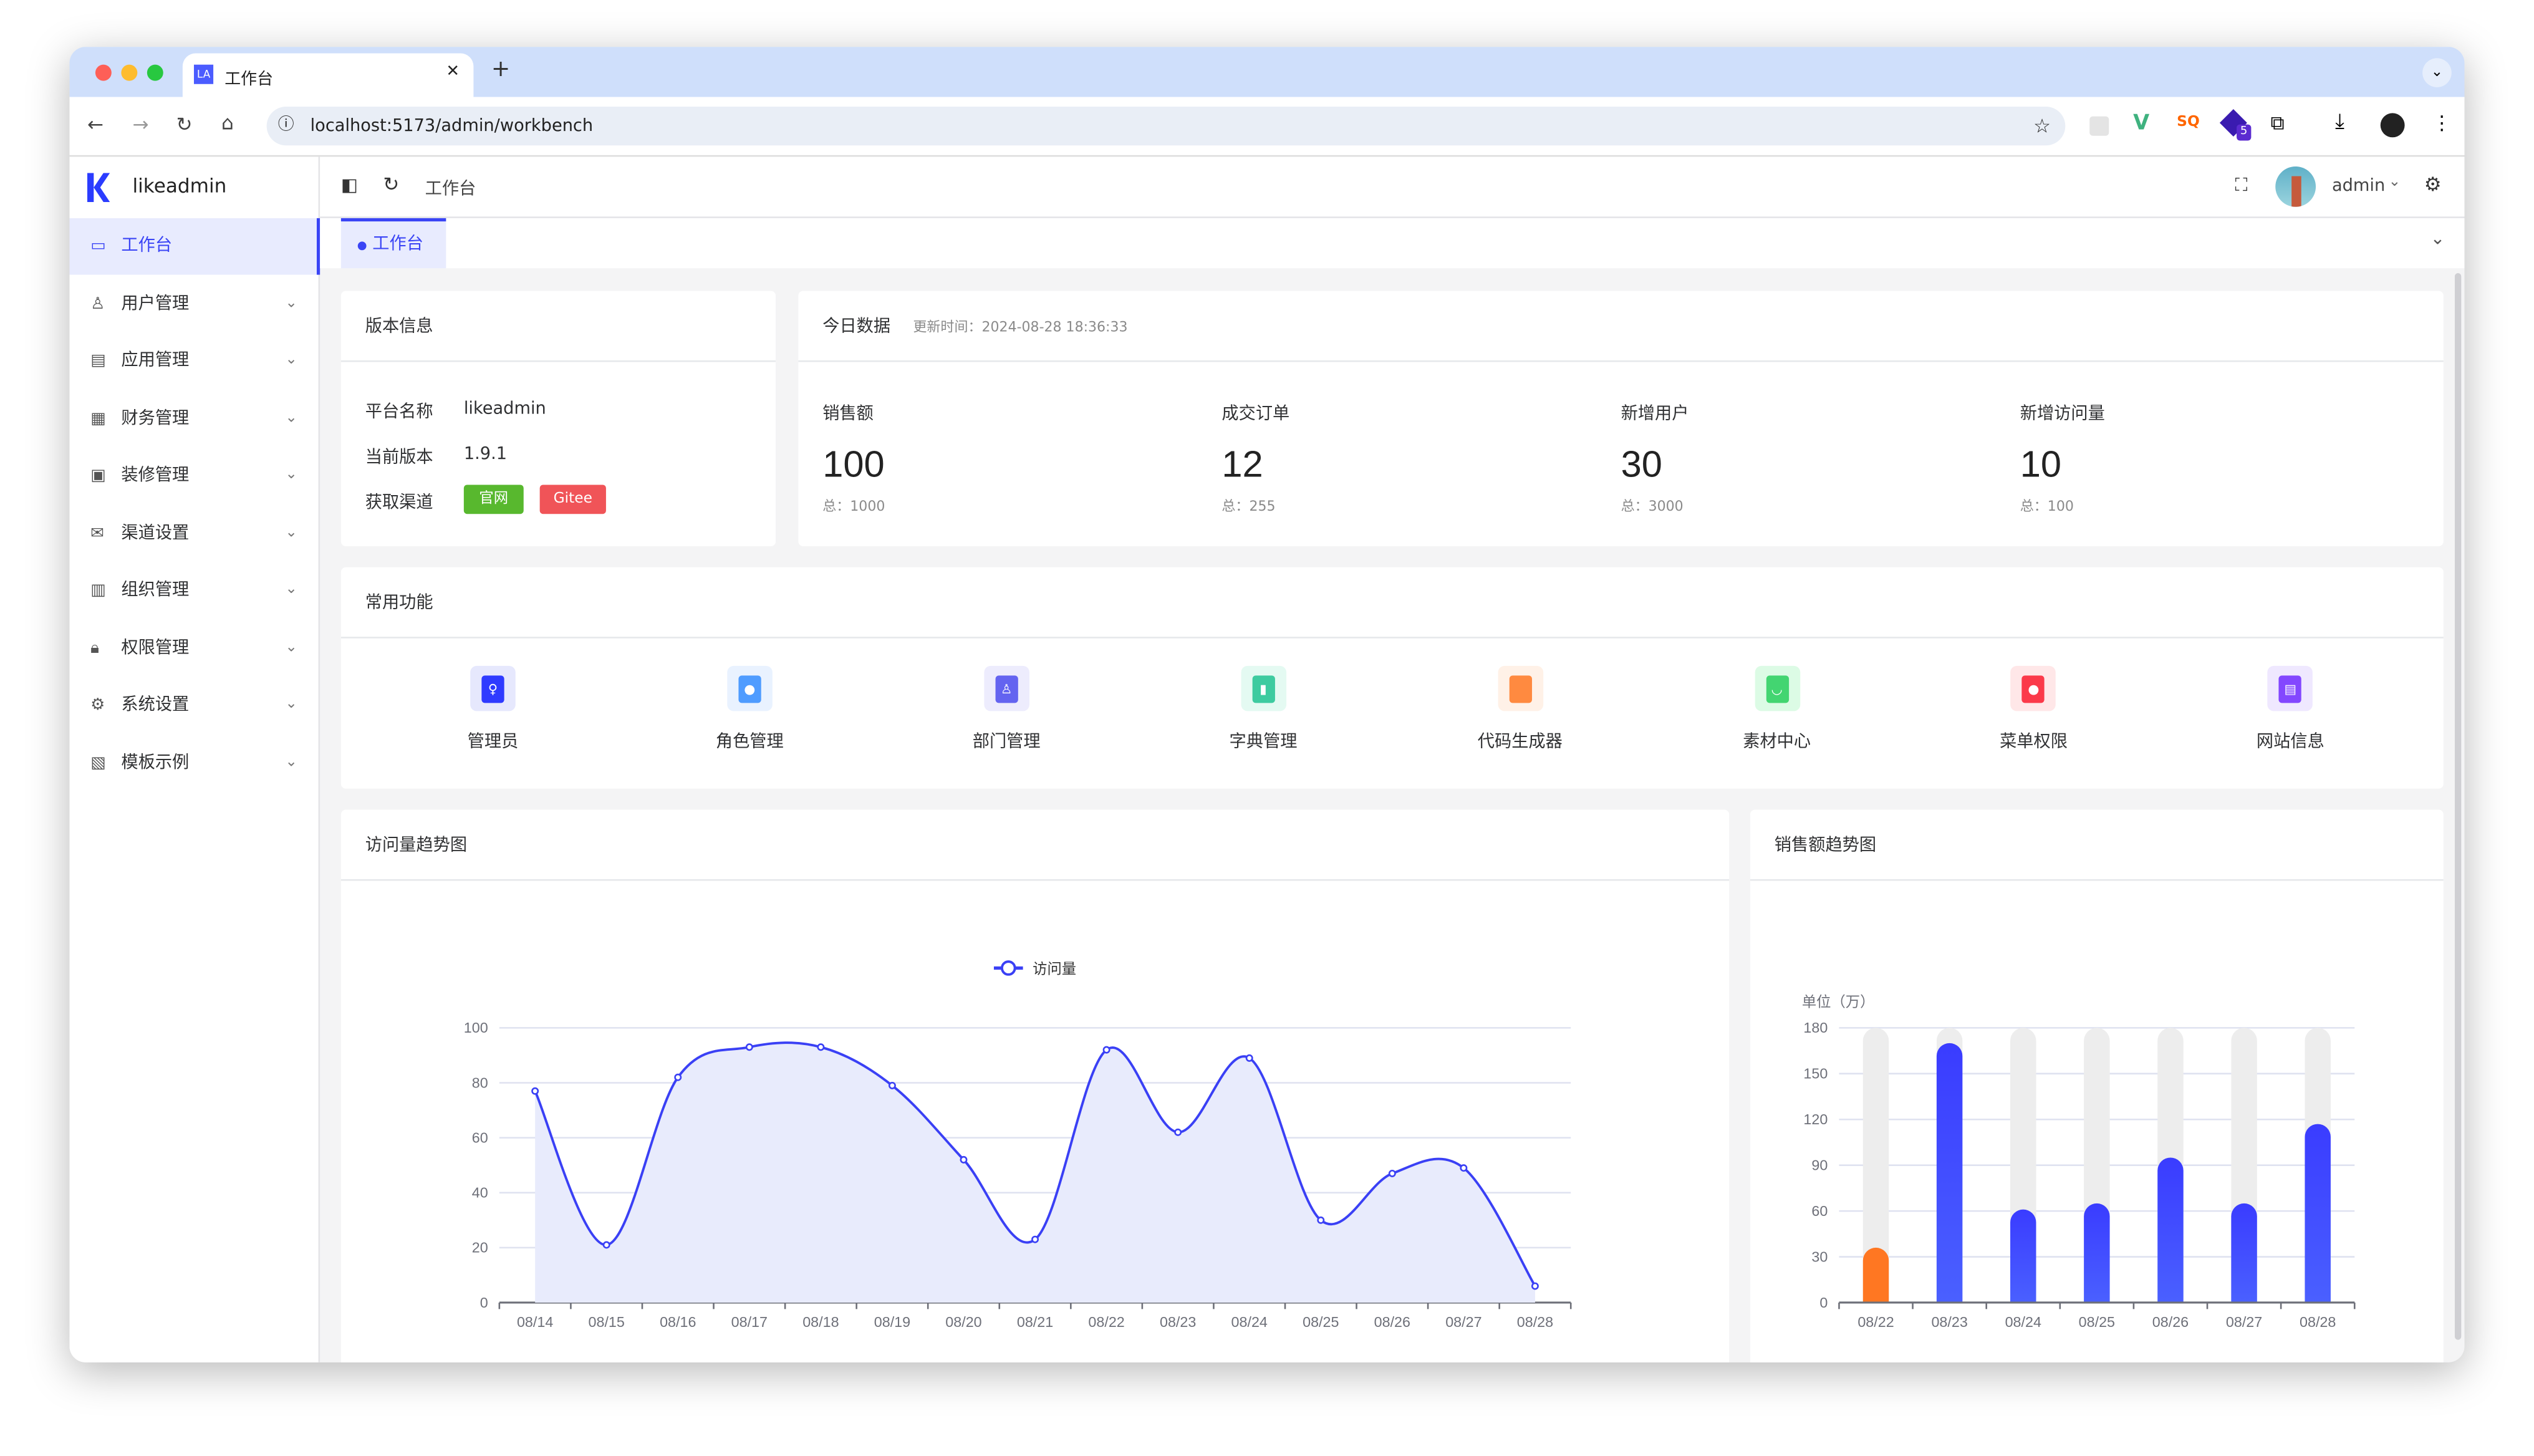 The width and height of the screenshot is (2534, 1456). What do you see at coordinates (2290, 709) in the screenshot?
I see `shortcut-7: ▤ 网站信息` at bounding box center [2290, 709].